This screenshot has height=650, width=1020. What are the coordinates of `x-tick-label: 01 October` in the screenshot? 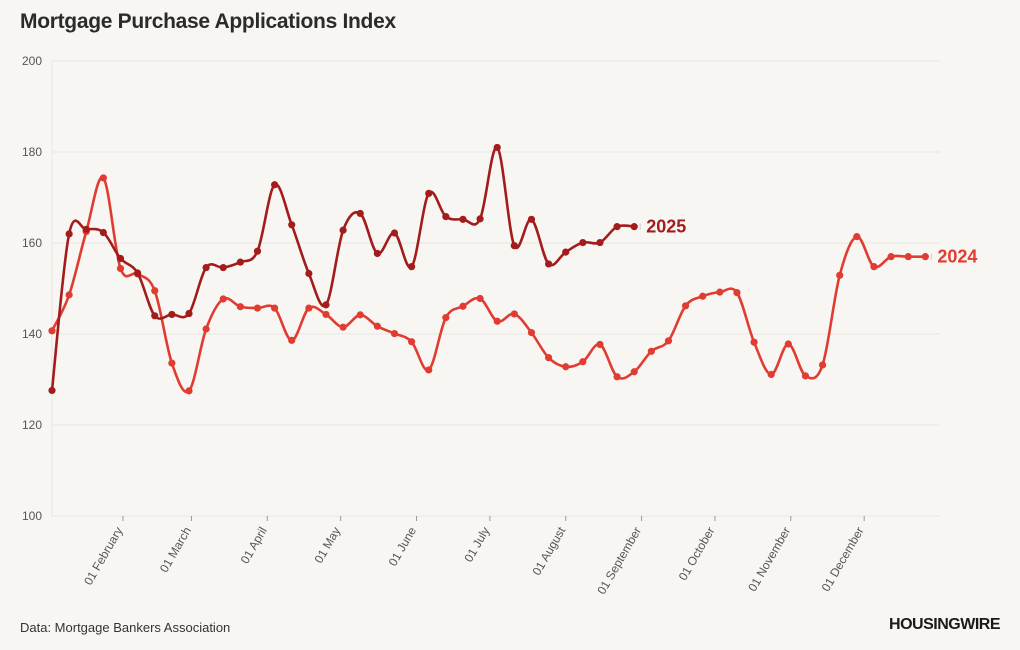 It's located at (697, 554).